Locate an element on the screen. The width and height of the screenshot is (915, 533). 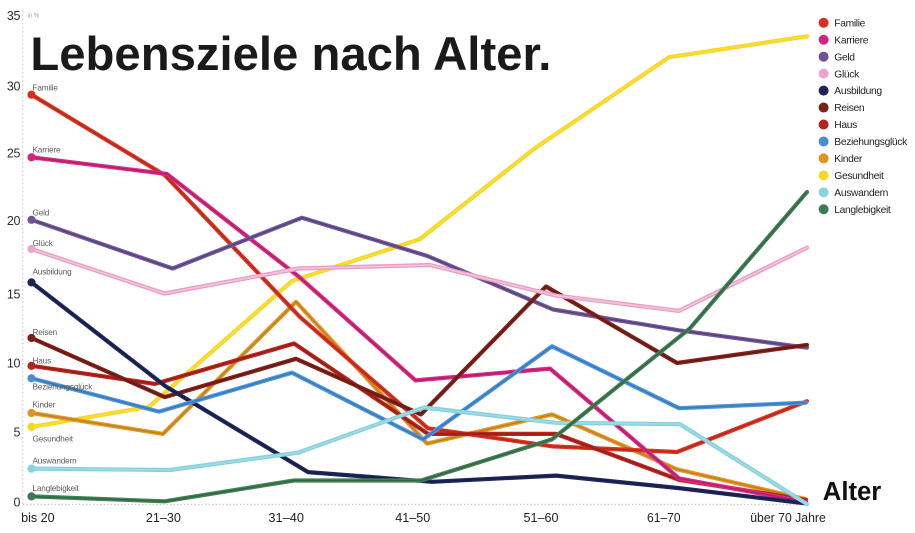
svg-text: 25 is located at coordinates (14, 153).